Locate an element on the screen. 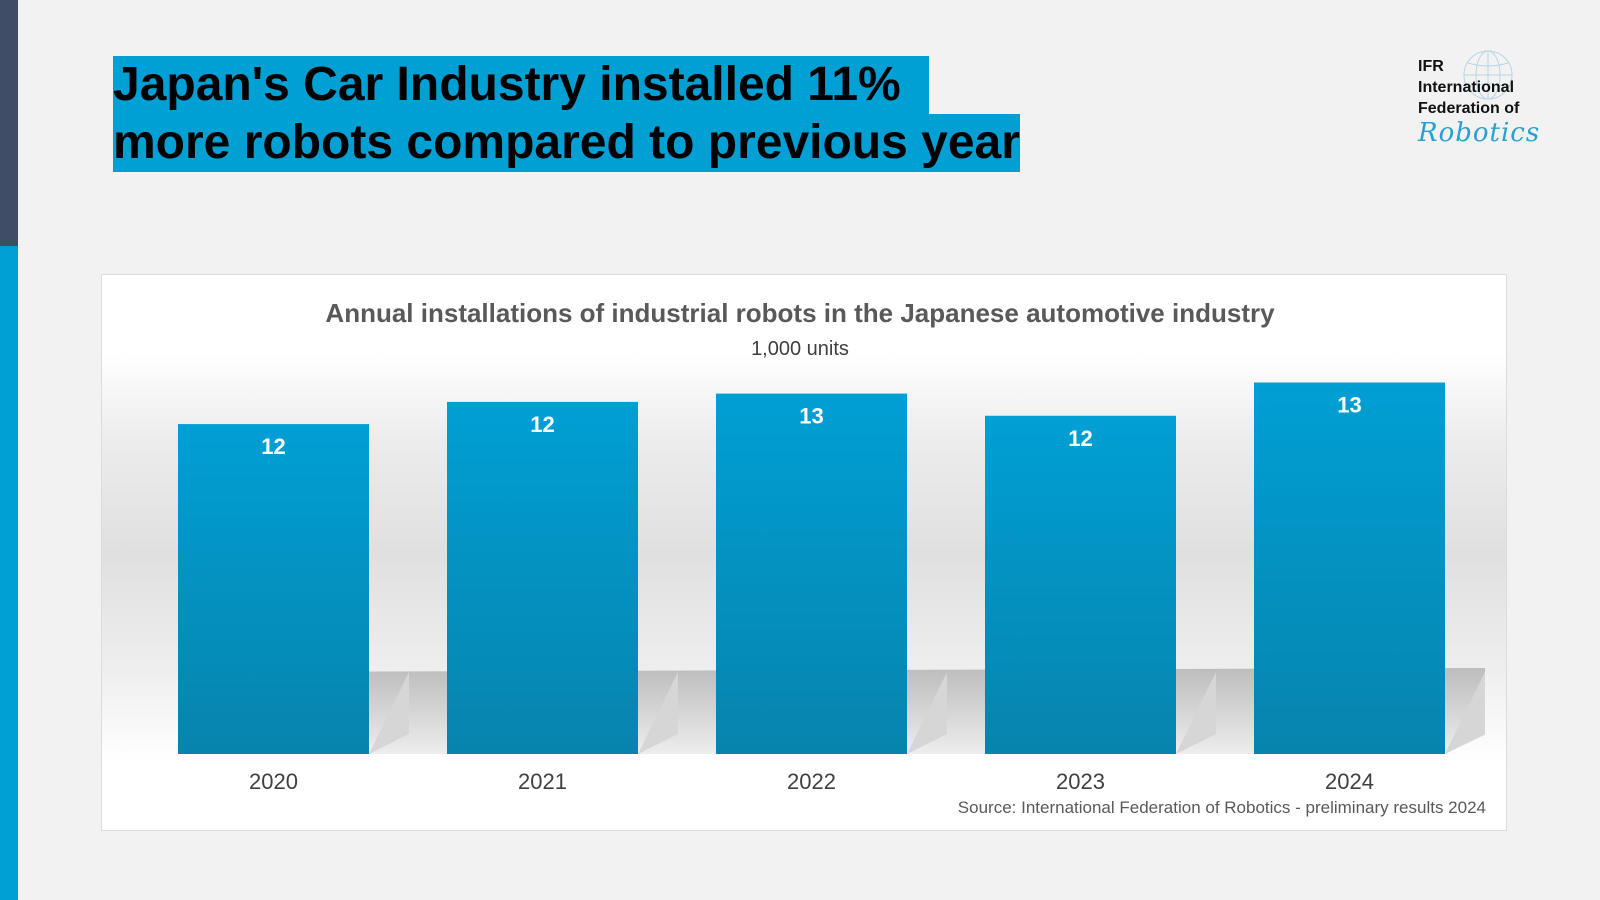 The image size is (1600, 900). globe-icon is located at coordinates (1488, 75).